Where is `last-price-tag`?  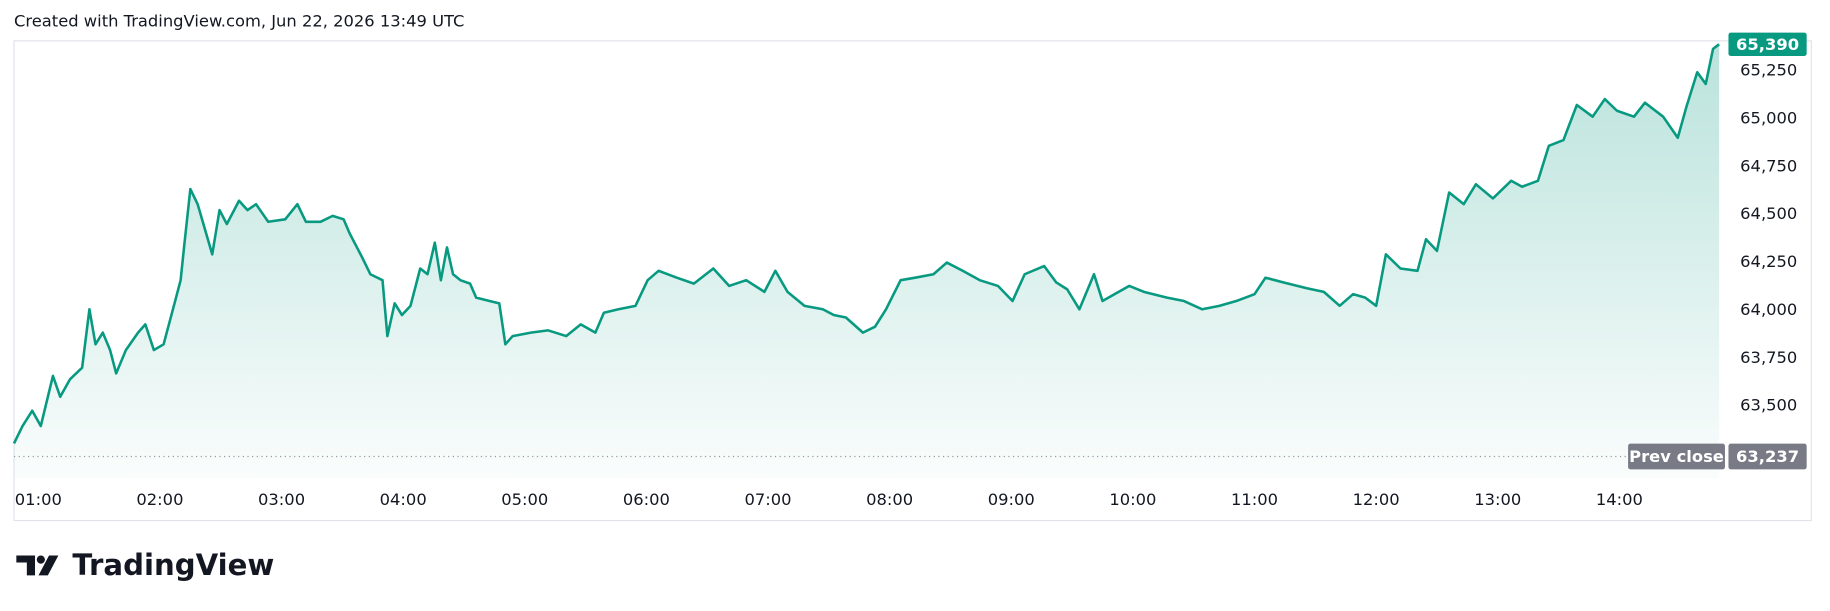
last-price-tag is located at coordinates (1767, 44).